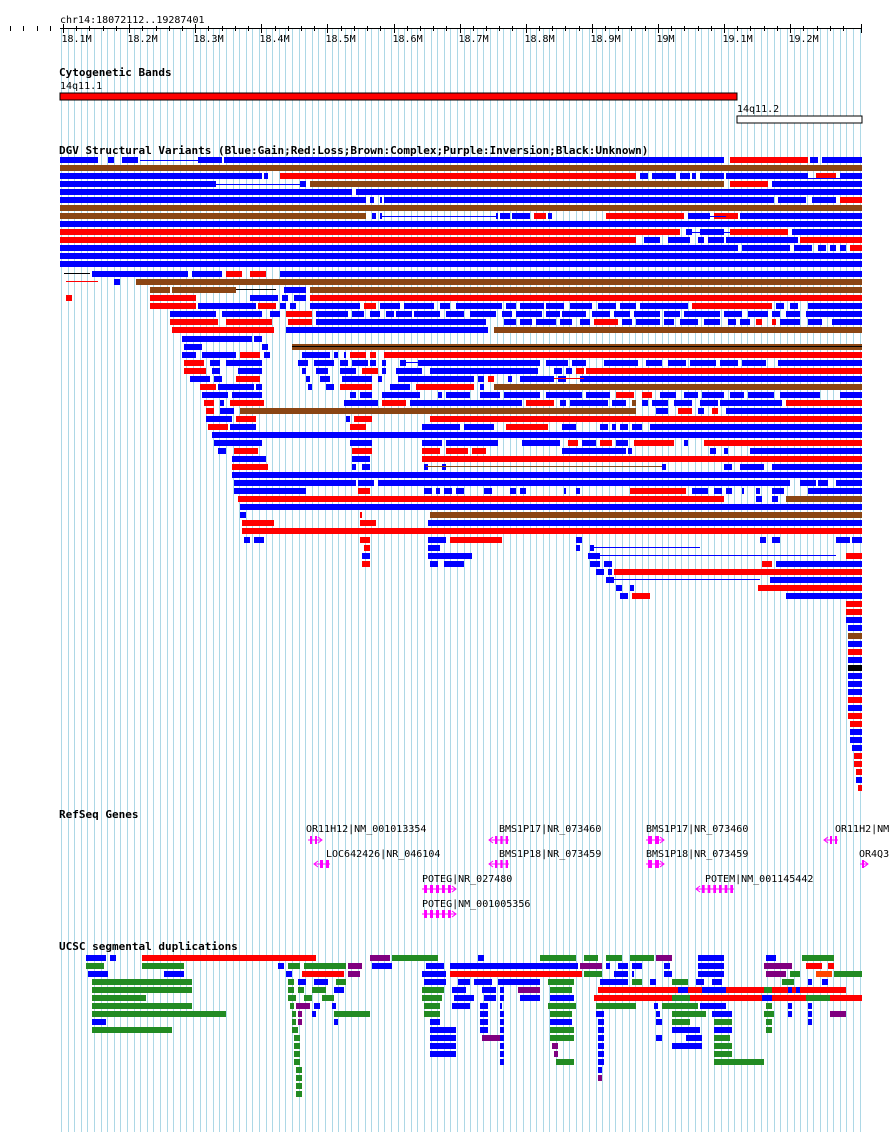 This screenshot has width=890, height=1132. What do you see at coordinates (550, 829) in the screenshot?
I see `gene-label: BMS1P17|NR_073460` at bounding box center [550, 829].